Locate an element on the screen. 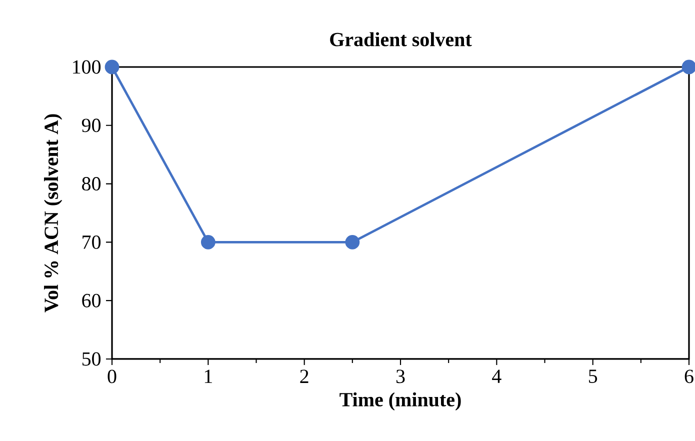 This screenshot has height=441, width=695. y-axis-title: Vol % ACN (solvent A) is located at coordinates (53, 213).